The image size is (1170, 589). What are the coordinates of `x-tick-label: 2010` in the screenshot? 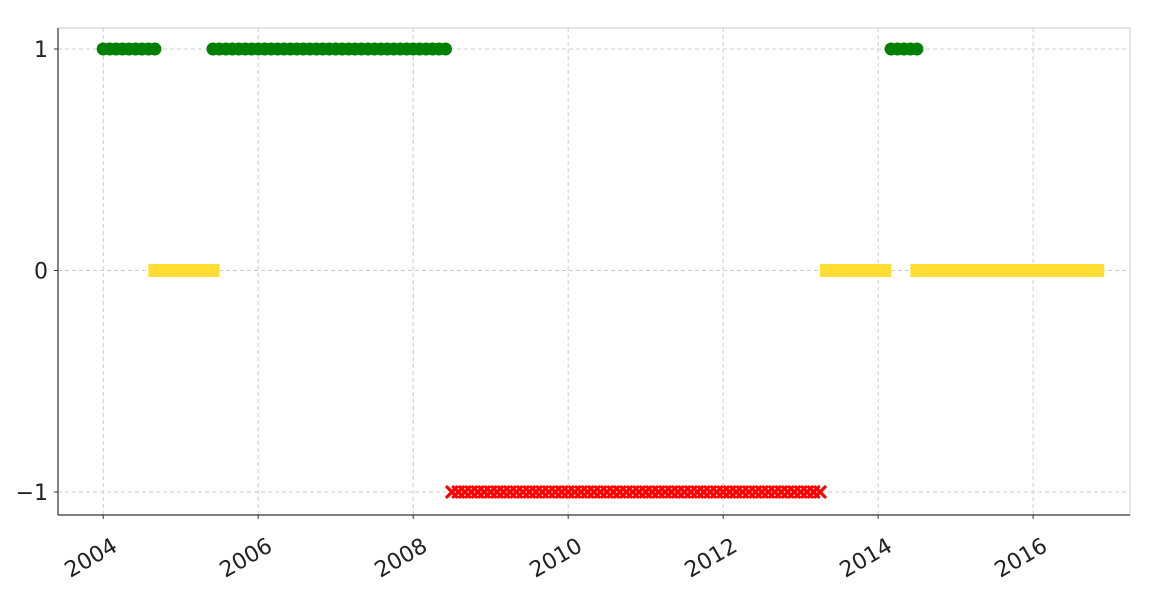 It's located at (556, 559).